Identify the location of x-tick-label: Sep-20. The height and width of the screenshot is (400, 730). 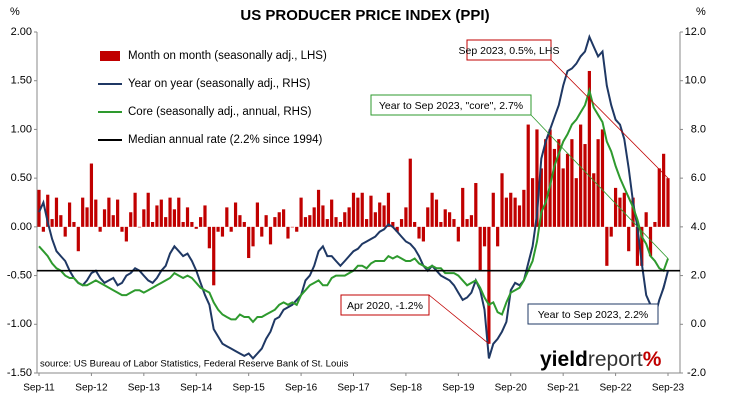
(511, 388).